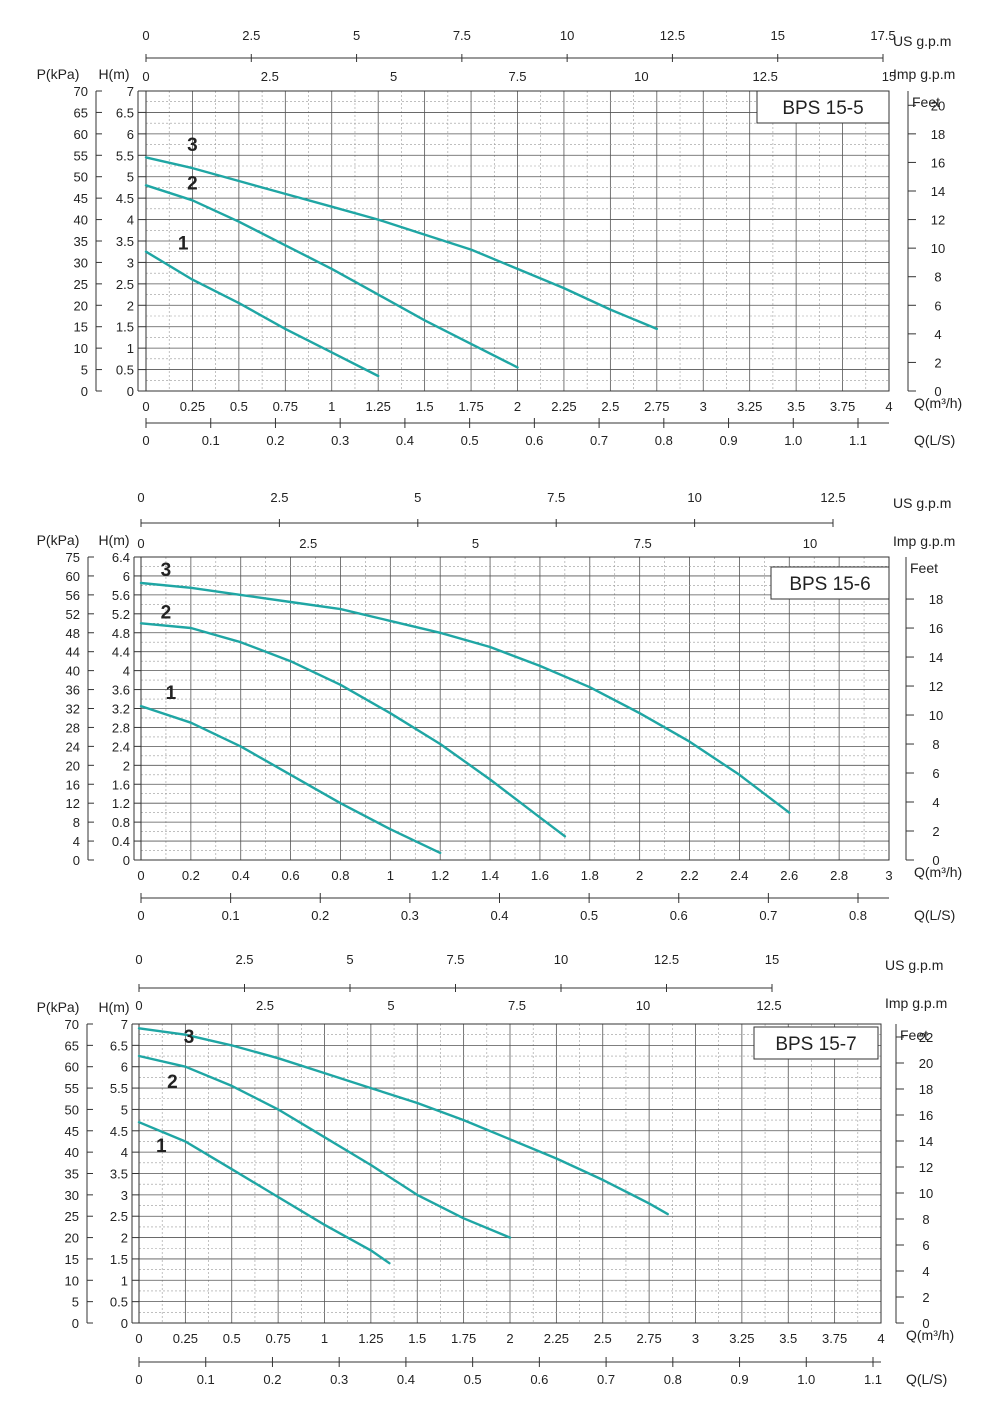 This screenshot has width=1000, height=1412. Describe the element at coordinates (390, 1005) in the screenshot. I see `chart-3-imp-tick-label: 5` at that location.